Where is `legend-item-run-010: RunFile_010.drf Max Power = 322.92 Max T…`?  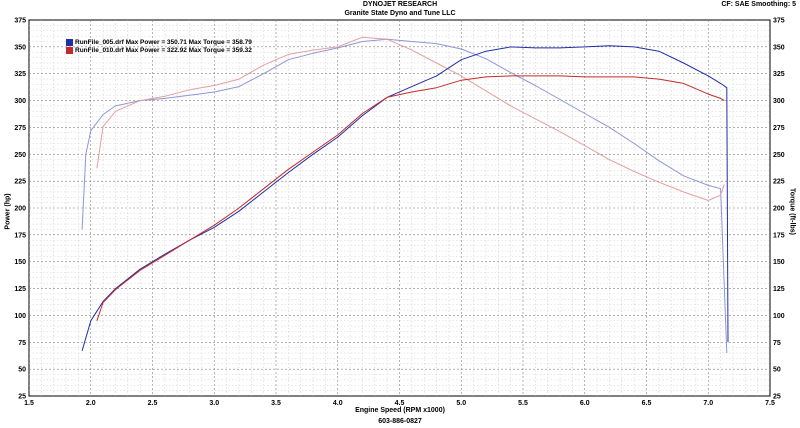 legend-item-run-010: RunFile_010.drf Max Power = 322.92 Max T… is located at coordinates (159, 50).